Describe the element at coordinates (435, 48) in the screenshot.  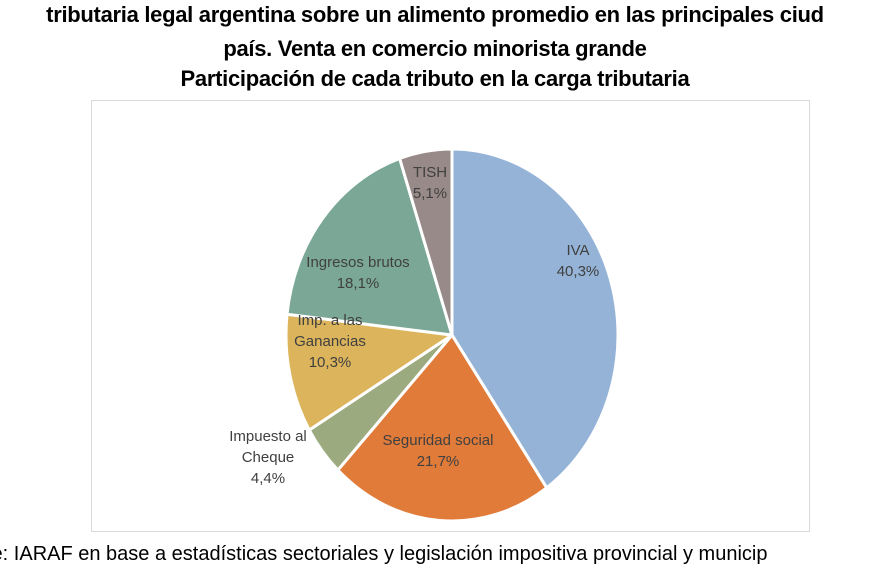
I see `chart-title-line-2: país. Venta en comercio minorista grande` at that location.